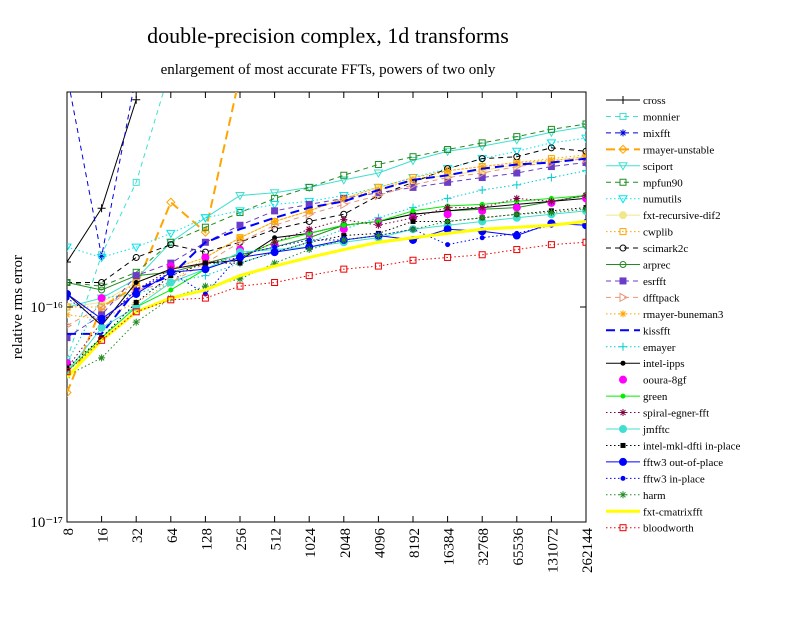  What do you see at coordinates (654, 101) in the screenshot?
I see `legend-label: cross` at bounding box center [654, 101].